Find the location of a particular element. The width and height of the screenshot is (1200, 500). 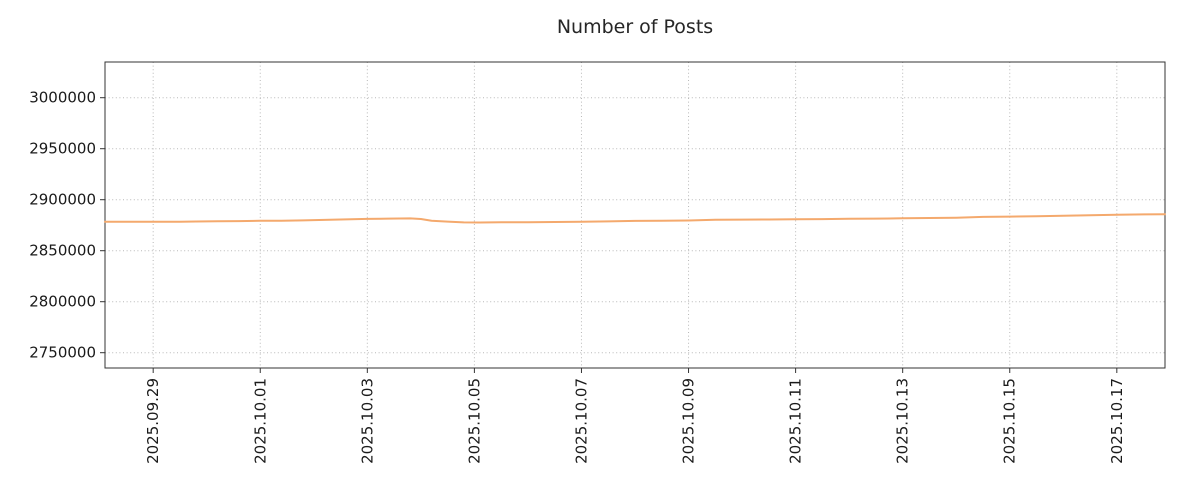

x-tick-label: 2025.10.05 is located at coordinates (474, 421).